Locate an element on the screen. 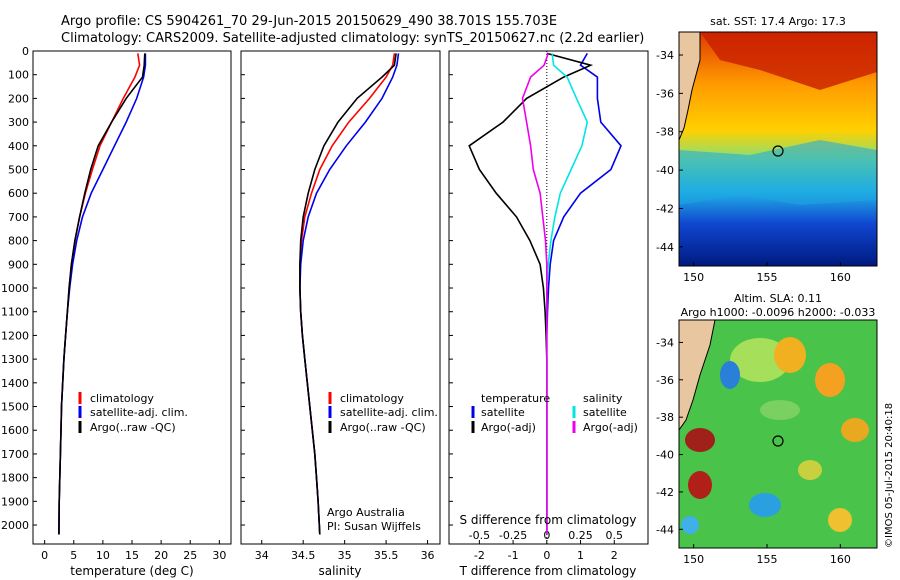 The width and height of the screenshot is (900, 580). y-tick-label: 2000 is located at coordinates (15, 525).